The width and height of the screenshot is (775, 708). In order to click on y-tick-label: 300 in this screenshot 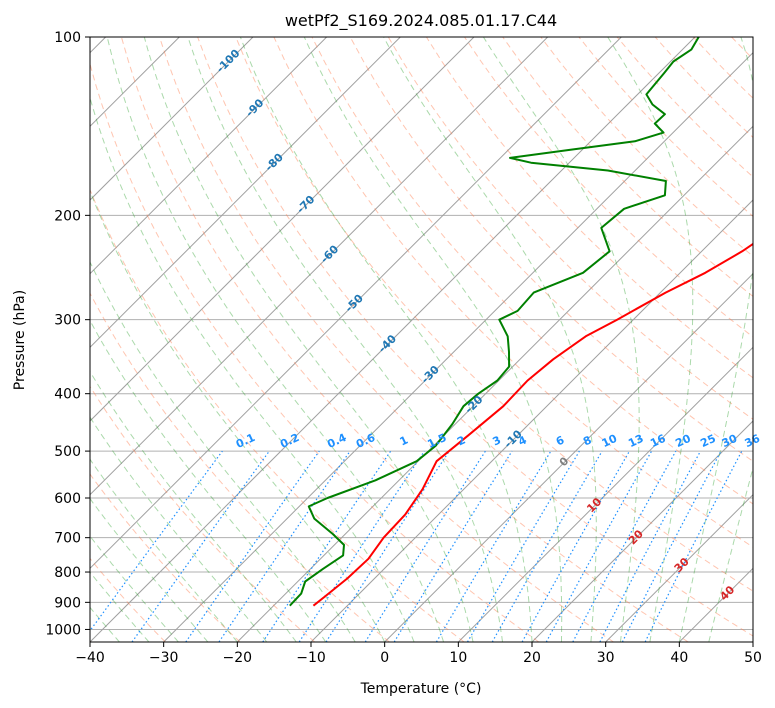, I will do `click(67, 321)`.